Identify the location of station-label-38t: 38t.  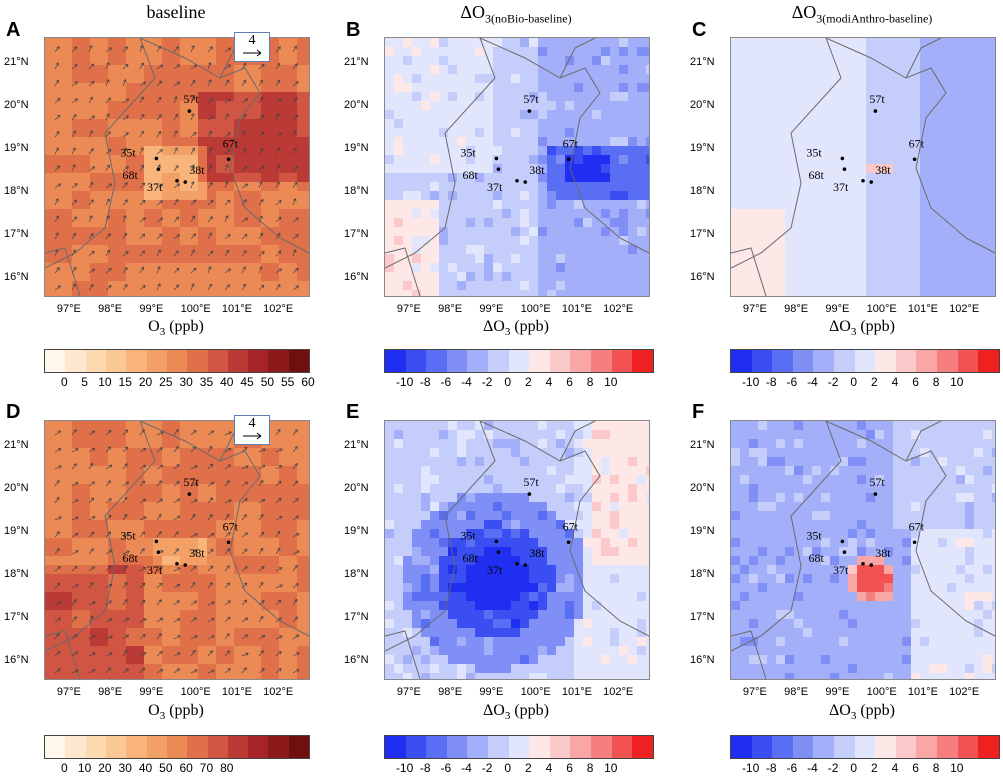
(883, 170).